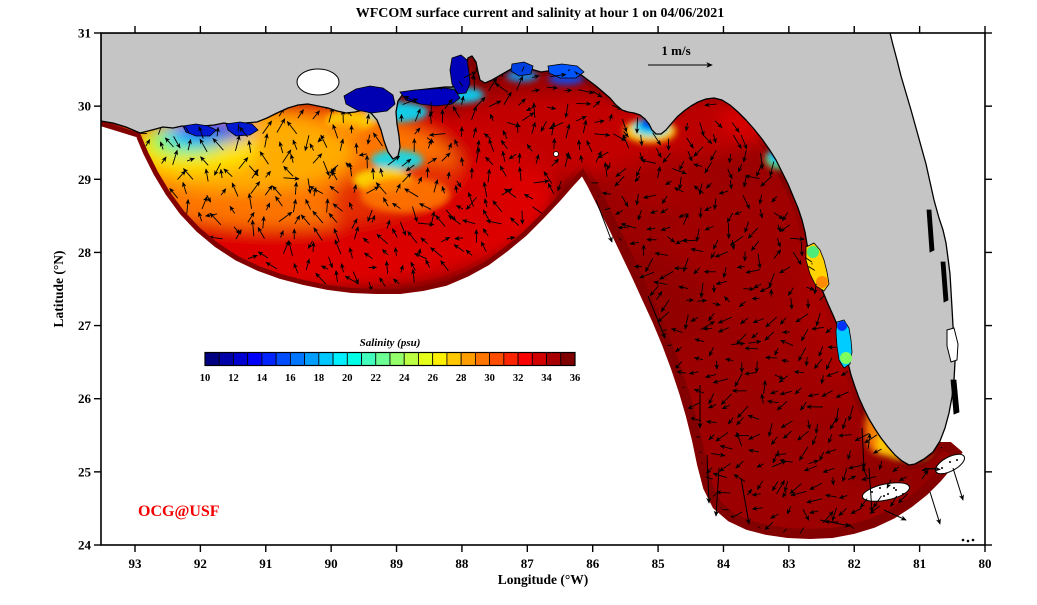 The width and height of the screenshot is (1037, 605). Describe the element at coordinates (461, 378) in the screenshot. I see `colorbar-tick-label: 28` at that location.